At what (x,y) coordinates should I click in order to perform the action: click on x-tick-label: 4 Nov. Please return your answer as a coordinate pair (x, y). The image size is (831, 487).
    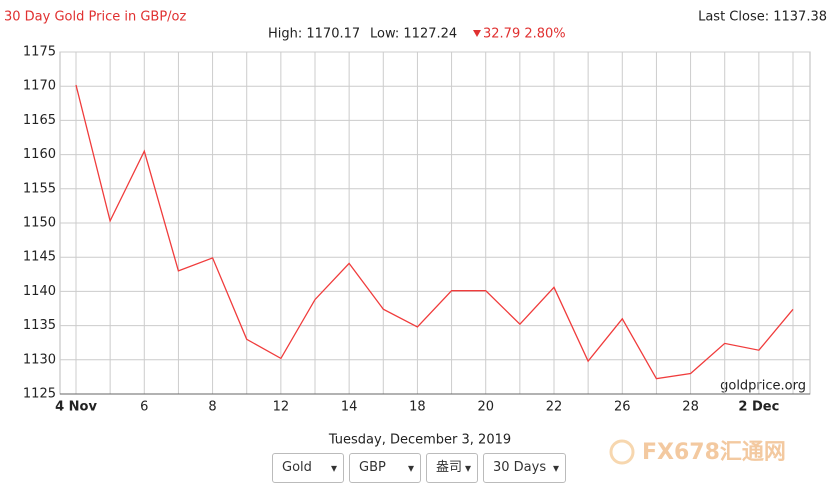
    Looking at the image, I should click on (76, 407).